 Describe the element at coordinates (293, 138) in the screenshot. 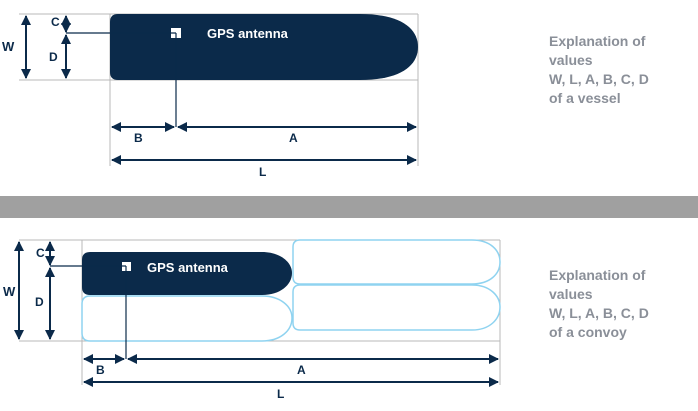

I see `vessel-a-label: A` at that location.